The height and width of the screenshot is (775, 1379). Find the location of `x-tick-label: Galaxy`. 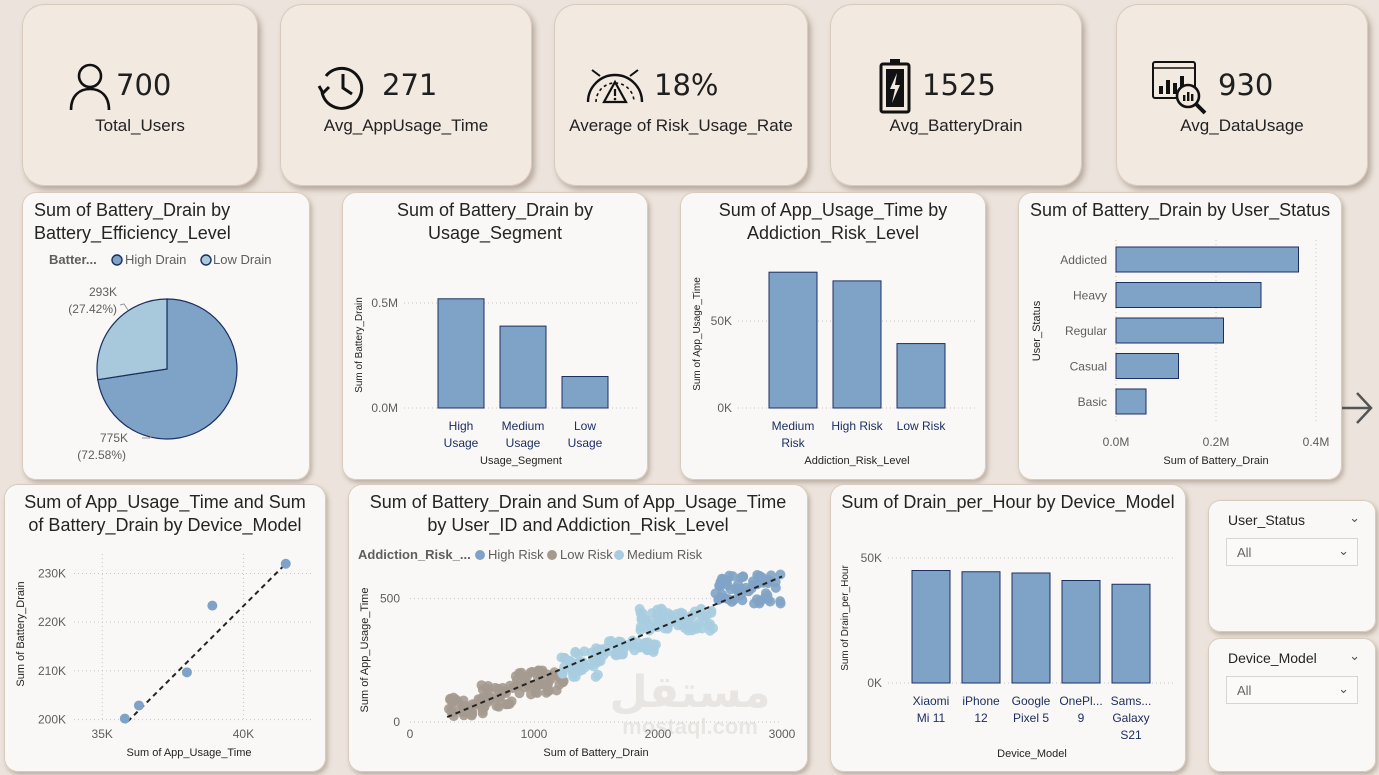

x-tick-label: Galaxy is located at coordinates (1130, 718).